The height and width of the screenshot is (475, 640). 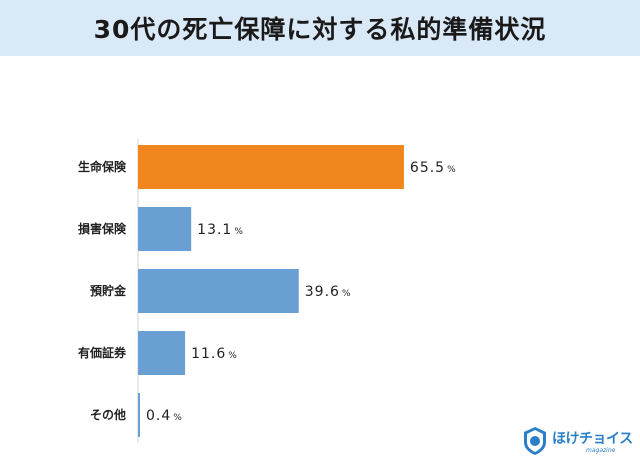 I want to click on logo-name: ほけチョイス, so click(x=592, y=439).